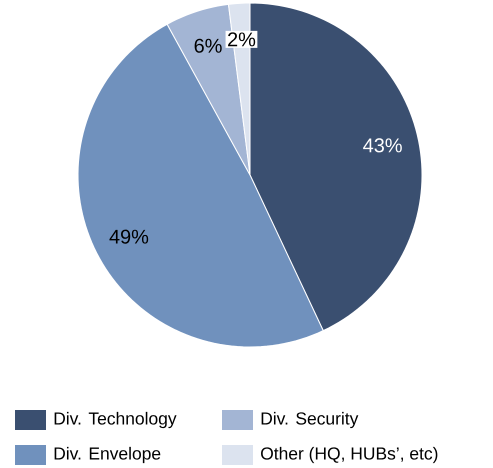 Image resolution: width=493 pixels, height=468 pixels. What do you see at coordinates (115, 420) in the screenshot?
I see `legend-label: Div. Technology` at bounding box center [115, 420].